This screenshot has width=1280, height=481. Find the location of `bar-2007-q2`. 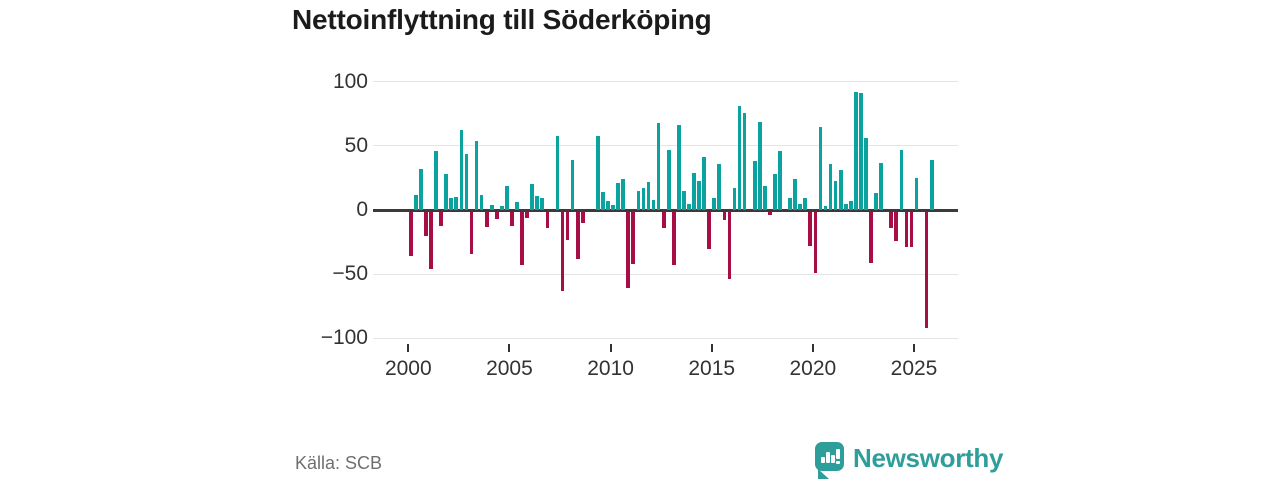

bar-2007-q2 is located at coordinates (557, 172).